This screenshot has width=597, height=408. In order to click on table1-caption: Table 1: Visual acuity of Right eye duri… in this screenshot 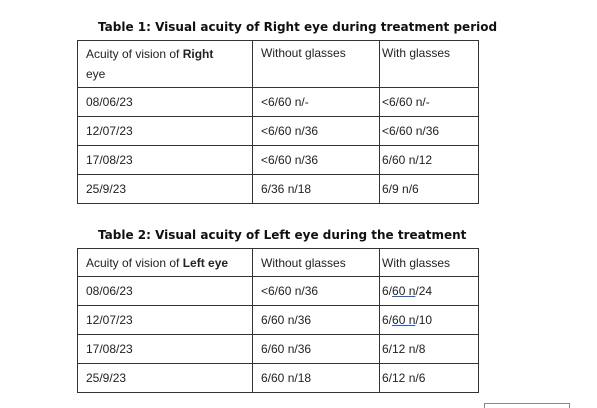, I will do `click(298, 27)`.